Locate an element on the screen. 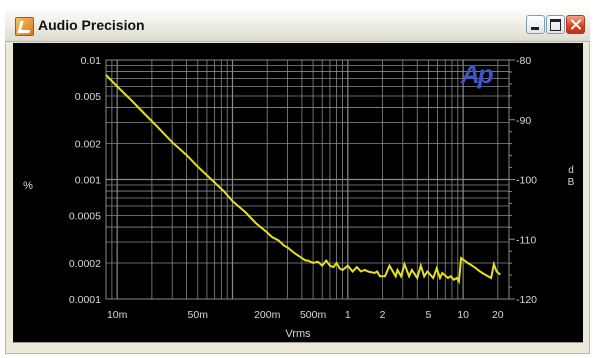 This screenshot has height=358, width=595. y-right-tick-label: -80 is located at coordinates (523, 61).